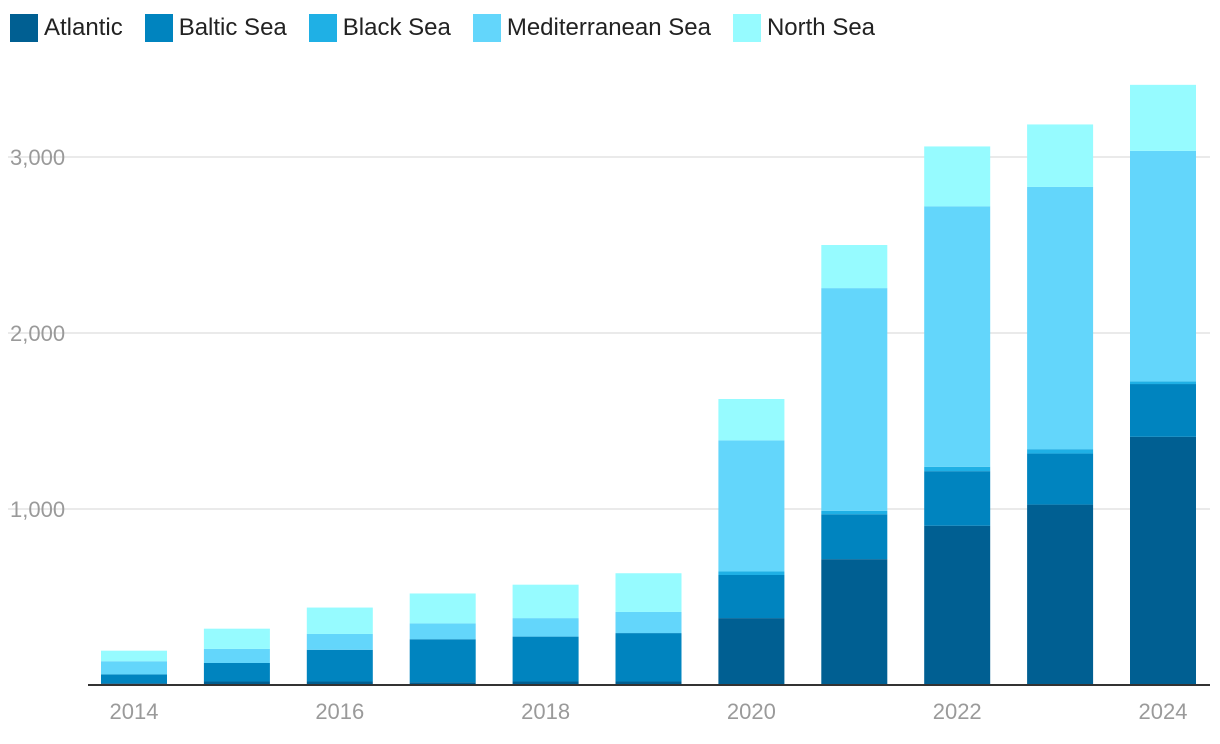 This screenshot has width=1220, height=744. What do you see at coordinates (1163, 266) in the screenshot?
I see `bar-mediterranean-sea-2024` at bounding box center [1163, 266].